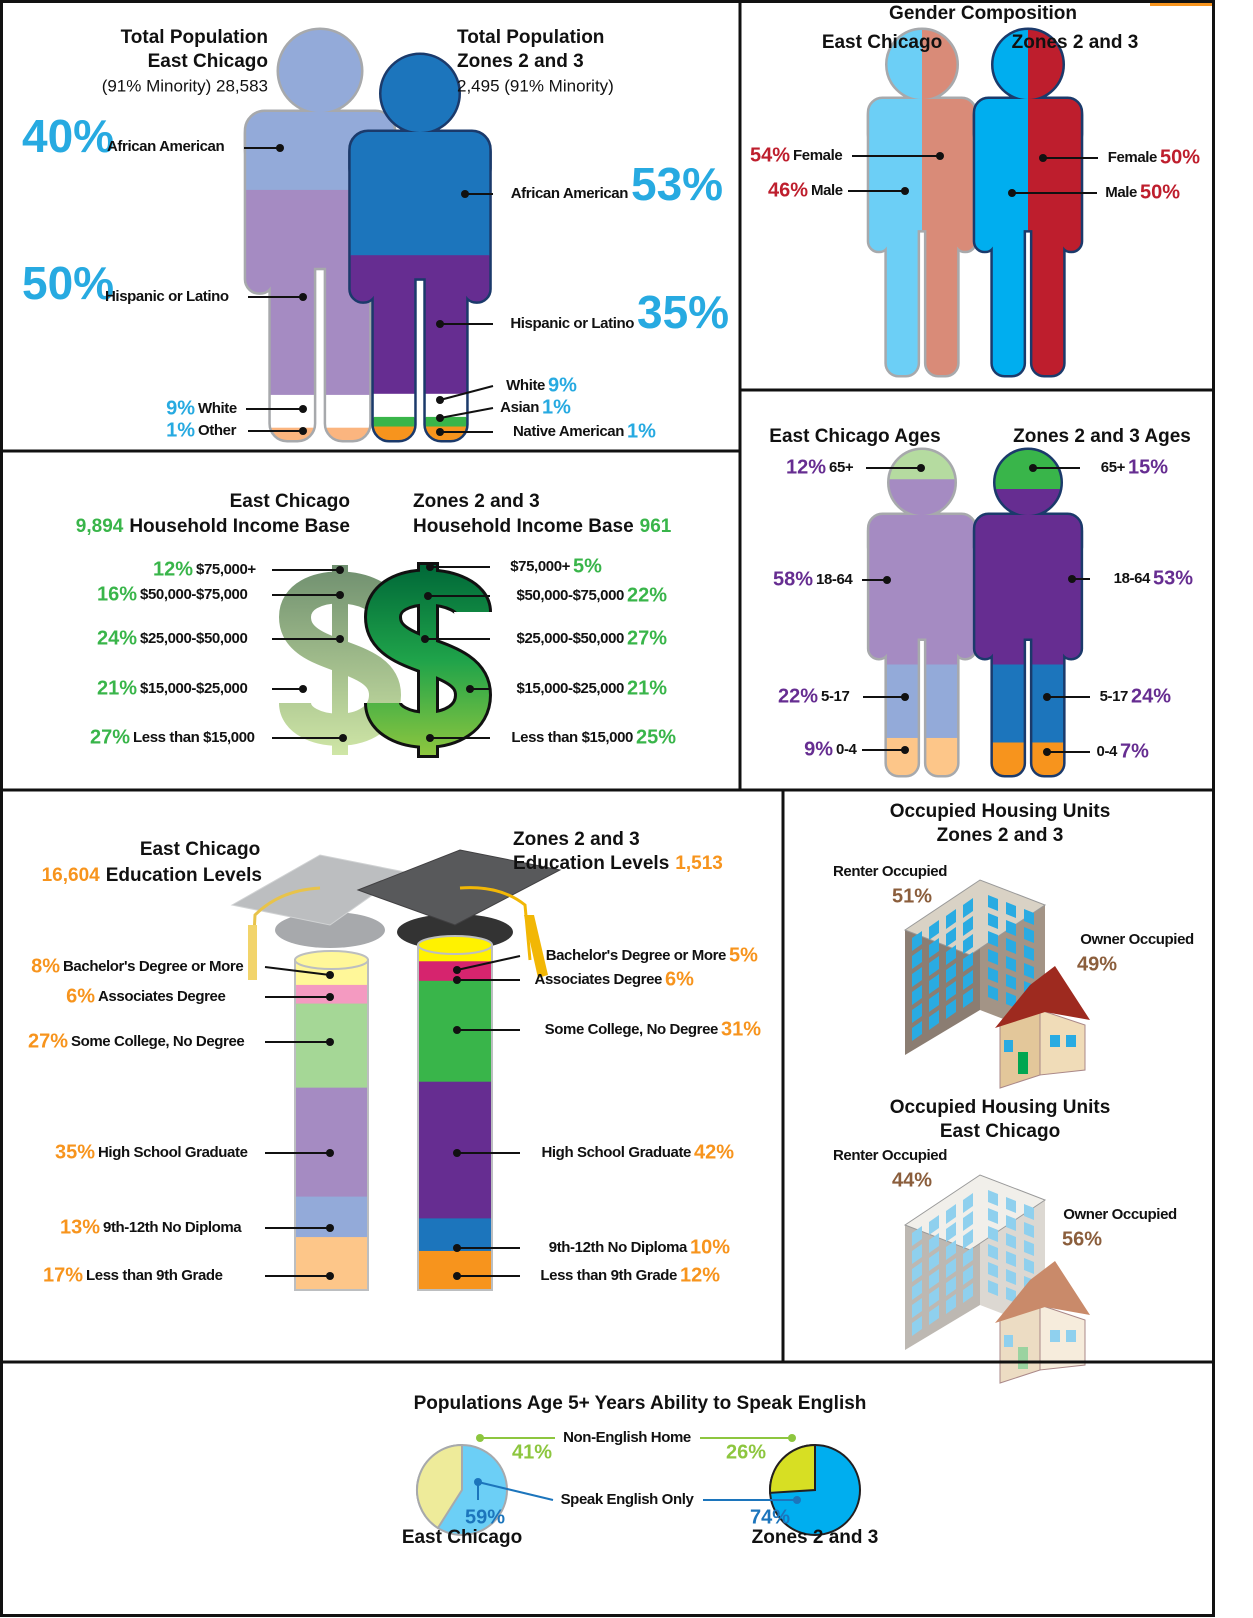 Image resolution: width=1253 pixels, height=1618 pixels. I want to click on band, so click(922, 487).